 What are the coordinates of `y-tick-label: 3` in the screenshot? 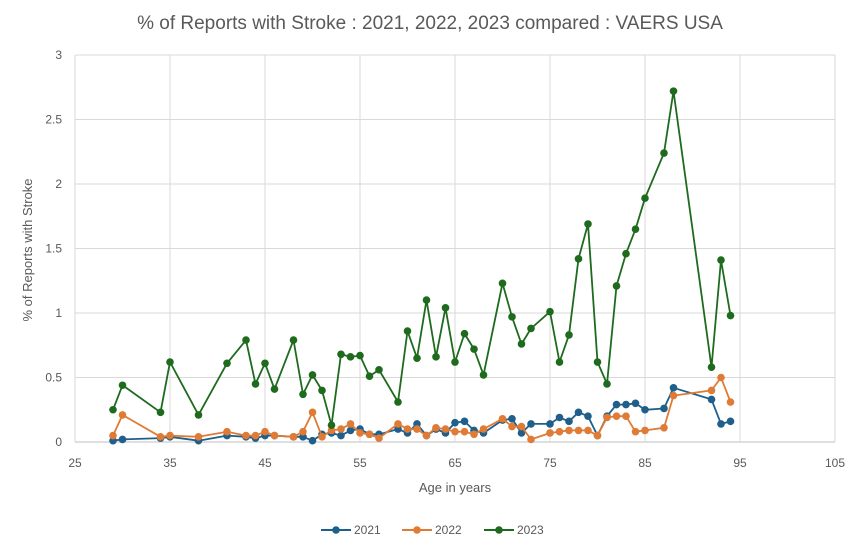 It's located at (58, 55).